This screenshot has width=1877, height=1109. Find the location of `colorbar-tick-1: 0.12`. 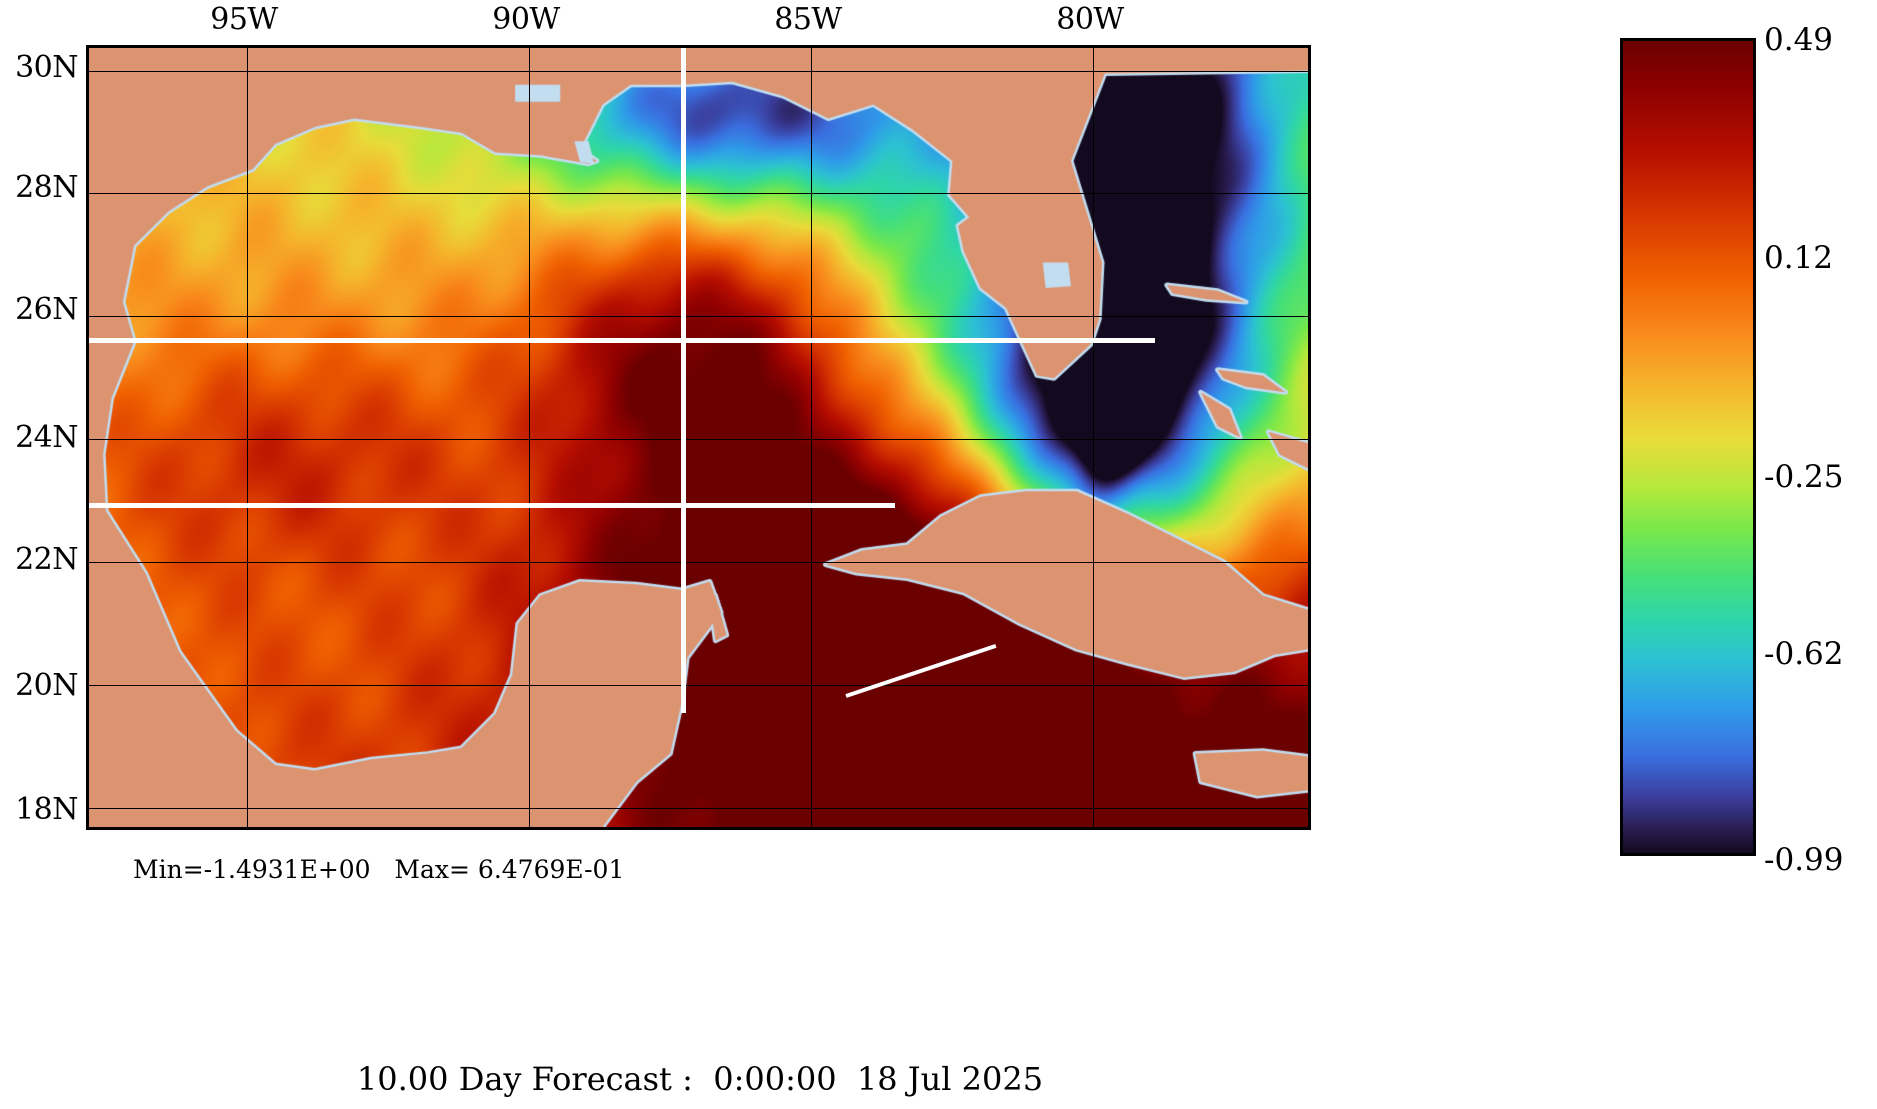

colorbar-tick-1: 0.12 is located at coordinates (1799, 258).